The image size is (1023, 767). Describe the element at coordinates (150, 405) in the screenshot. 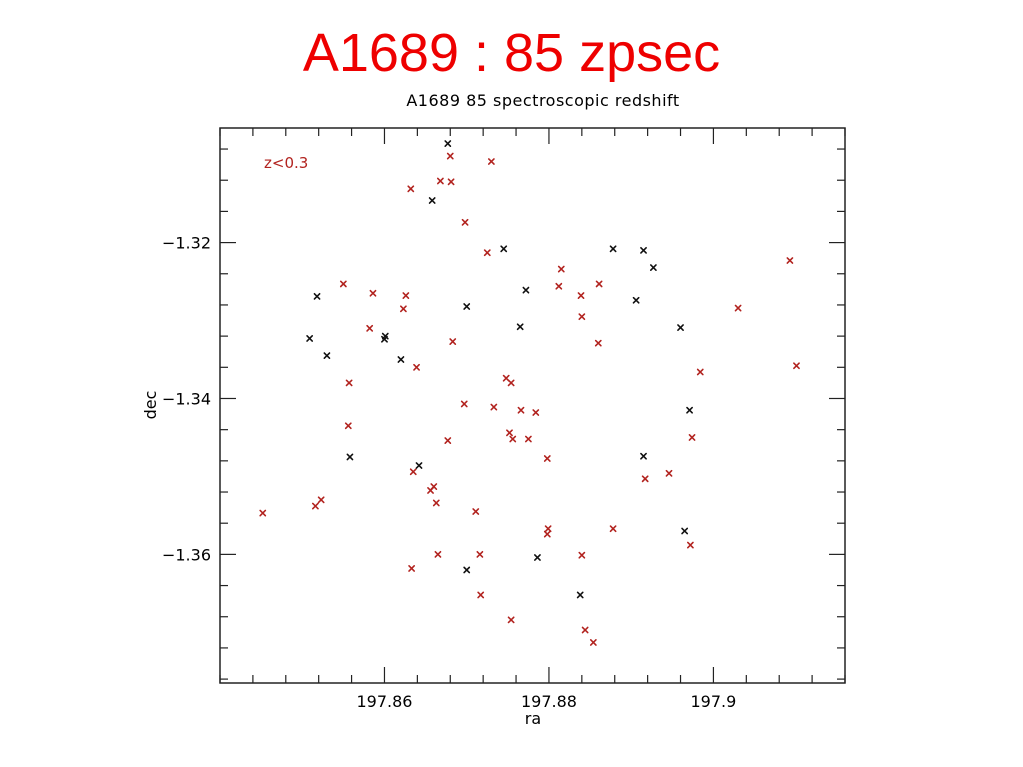

I see `y-axis-label: dec` at that location.